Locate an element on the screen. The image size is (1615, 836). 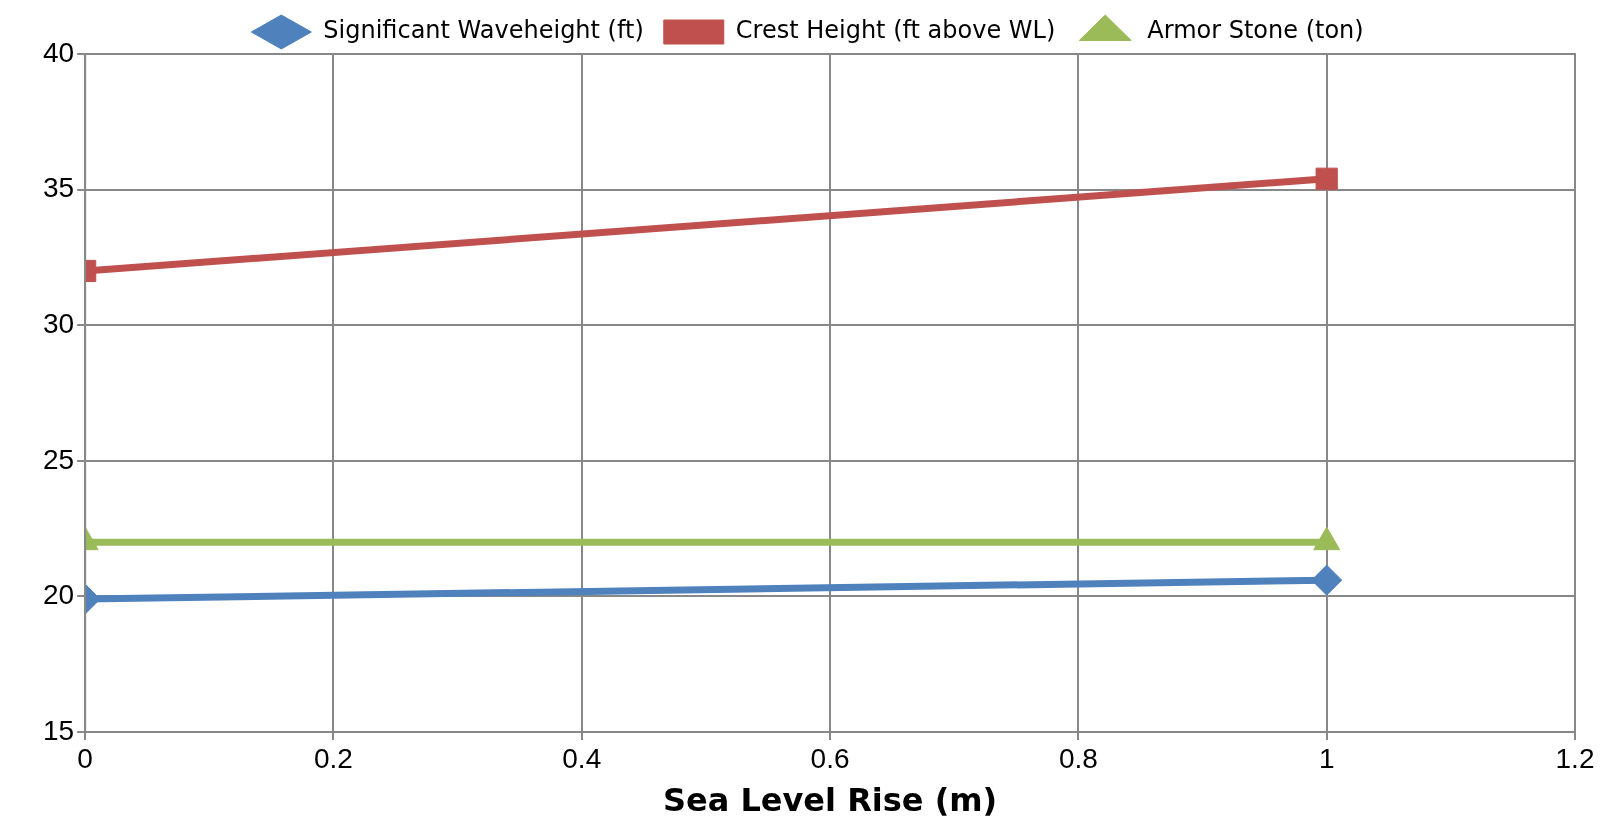
legend-label: Significant Waveheight (ft) is located at coordinates (483, 30).